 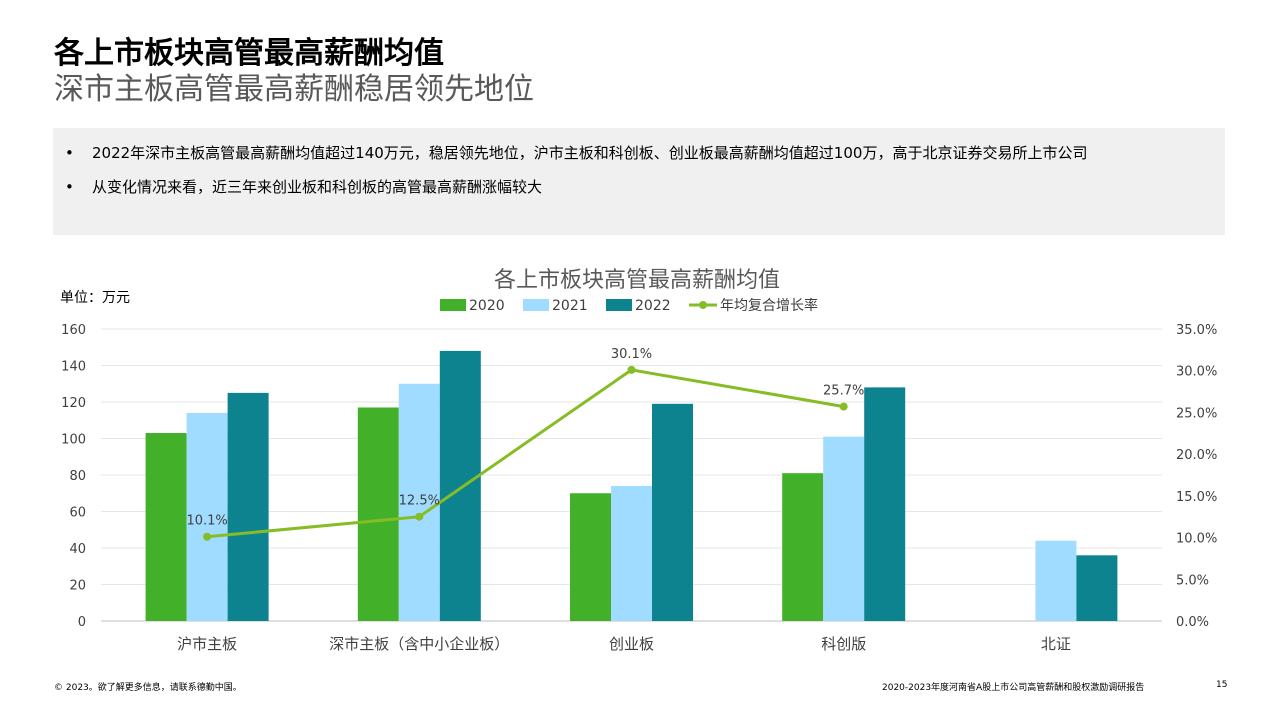 What do you see at coordinates (1196, 330) in the screenshot?
I see `y2-tick-label: 35.0%` at bounding box center [1196, 330].